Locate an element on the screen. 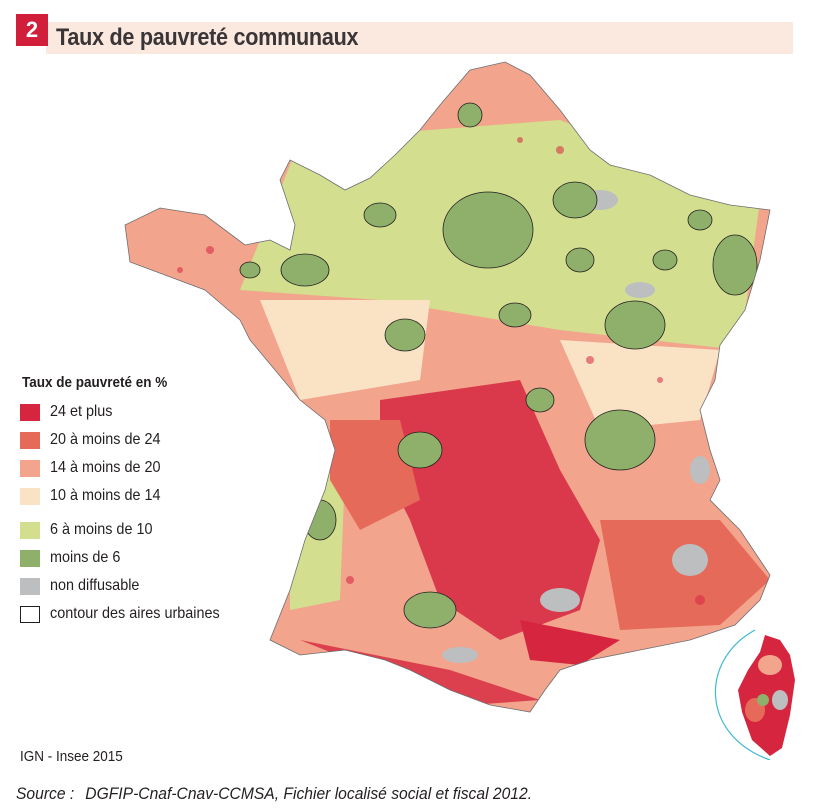 The image size is (815, 810). figure-number-badge: 2 is located at coordinates (32, 30).